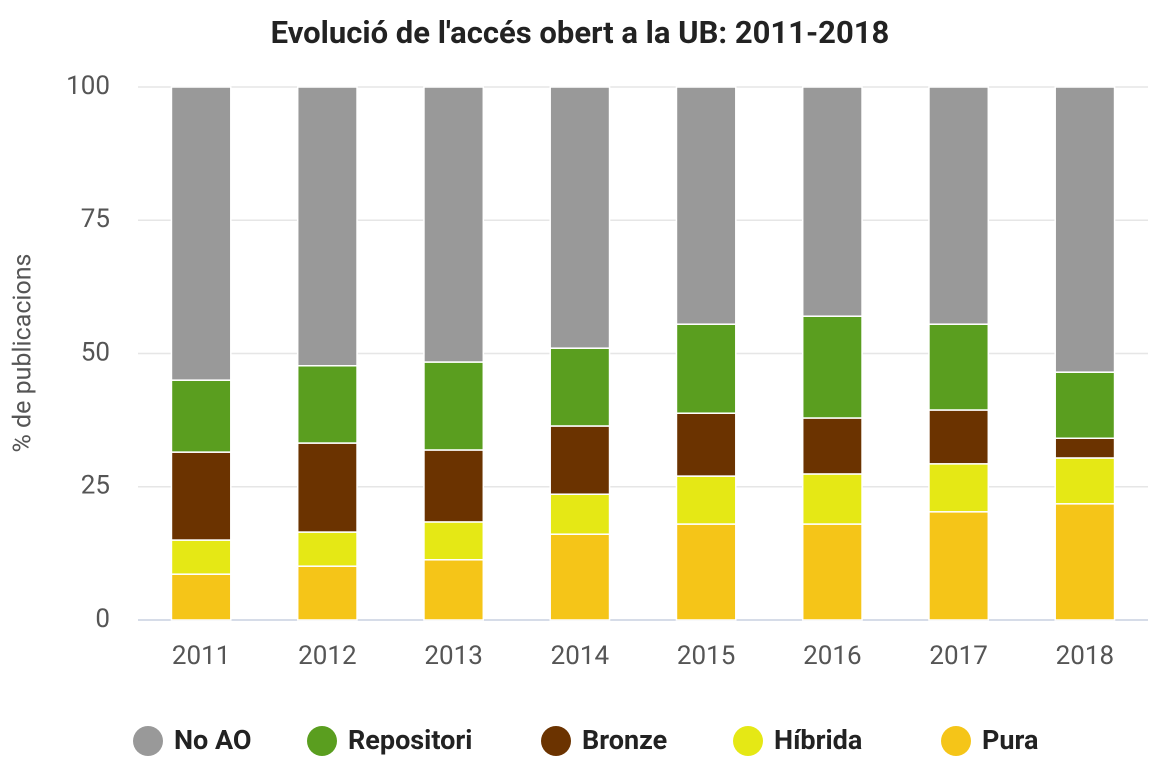 Image resolution: width=1149 pixels, height=760 pixels. Describe the element at coordinates (832, 656) in the screenshot. I see `x-tick-label: 2016` at that location.